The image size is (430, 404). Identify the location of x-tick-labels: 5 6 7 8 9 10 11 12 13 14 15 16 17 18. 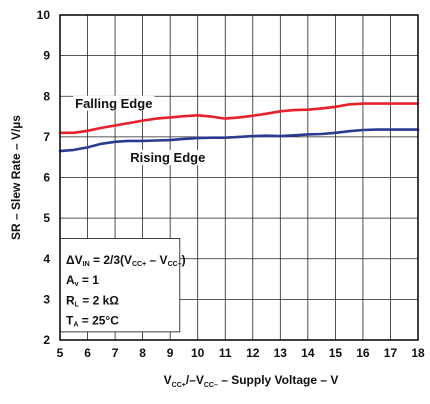
(241, 353).